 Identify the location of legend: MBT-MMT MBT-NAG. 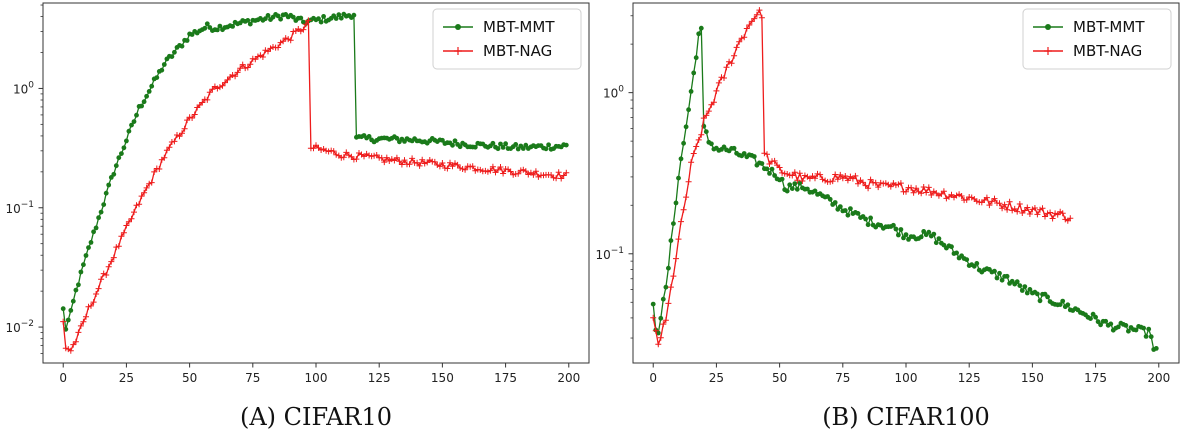
(1097, 39).